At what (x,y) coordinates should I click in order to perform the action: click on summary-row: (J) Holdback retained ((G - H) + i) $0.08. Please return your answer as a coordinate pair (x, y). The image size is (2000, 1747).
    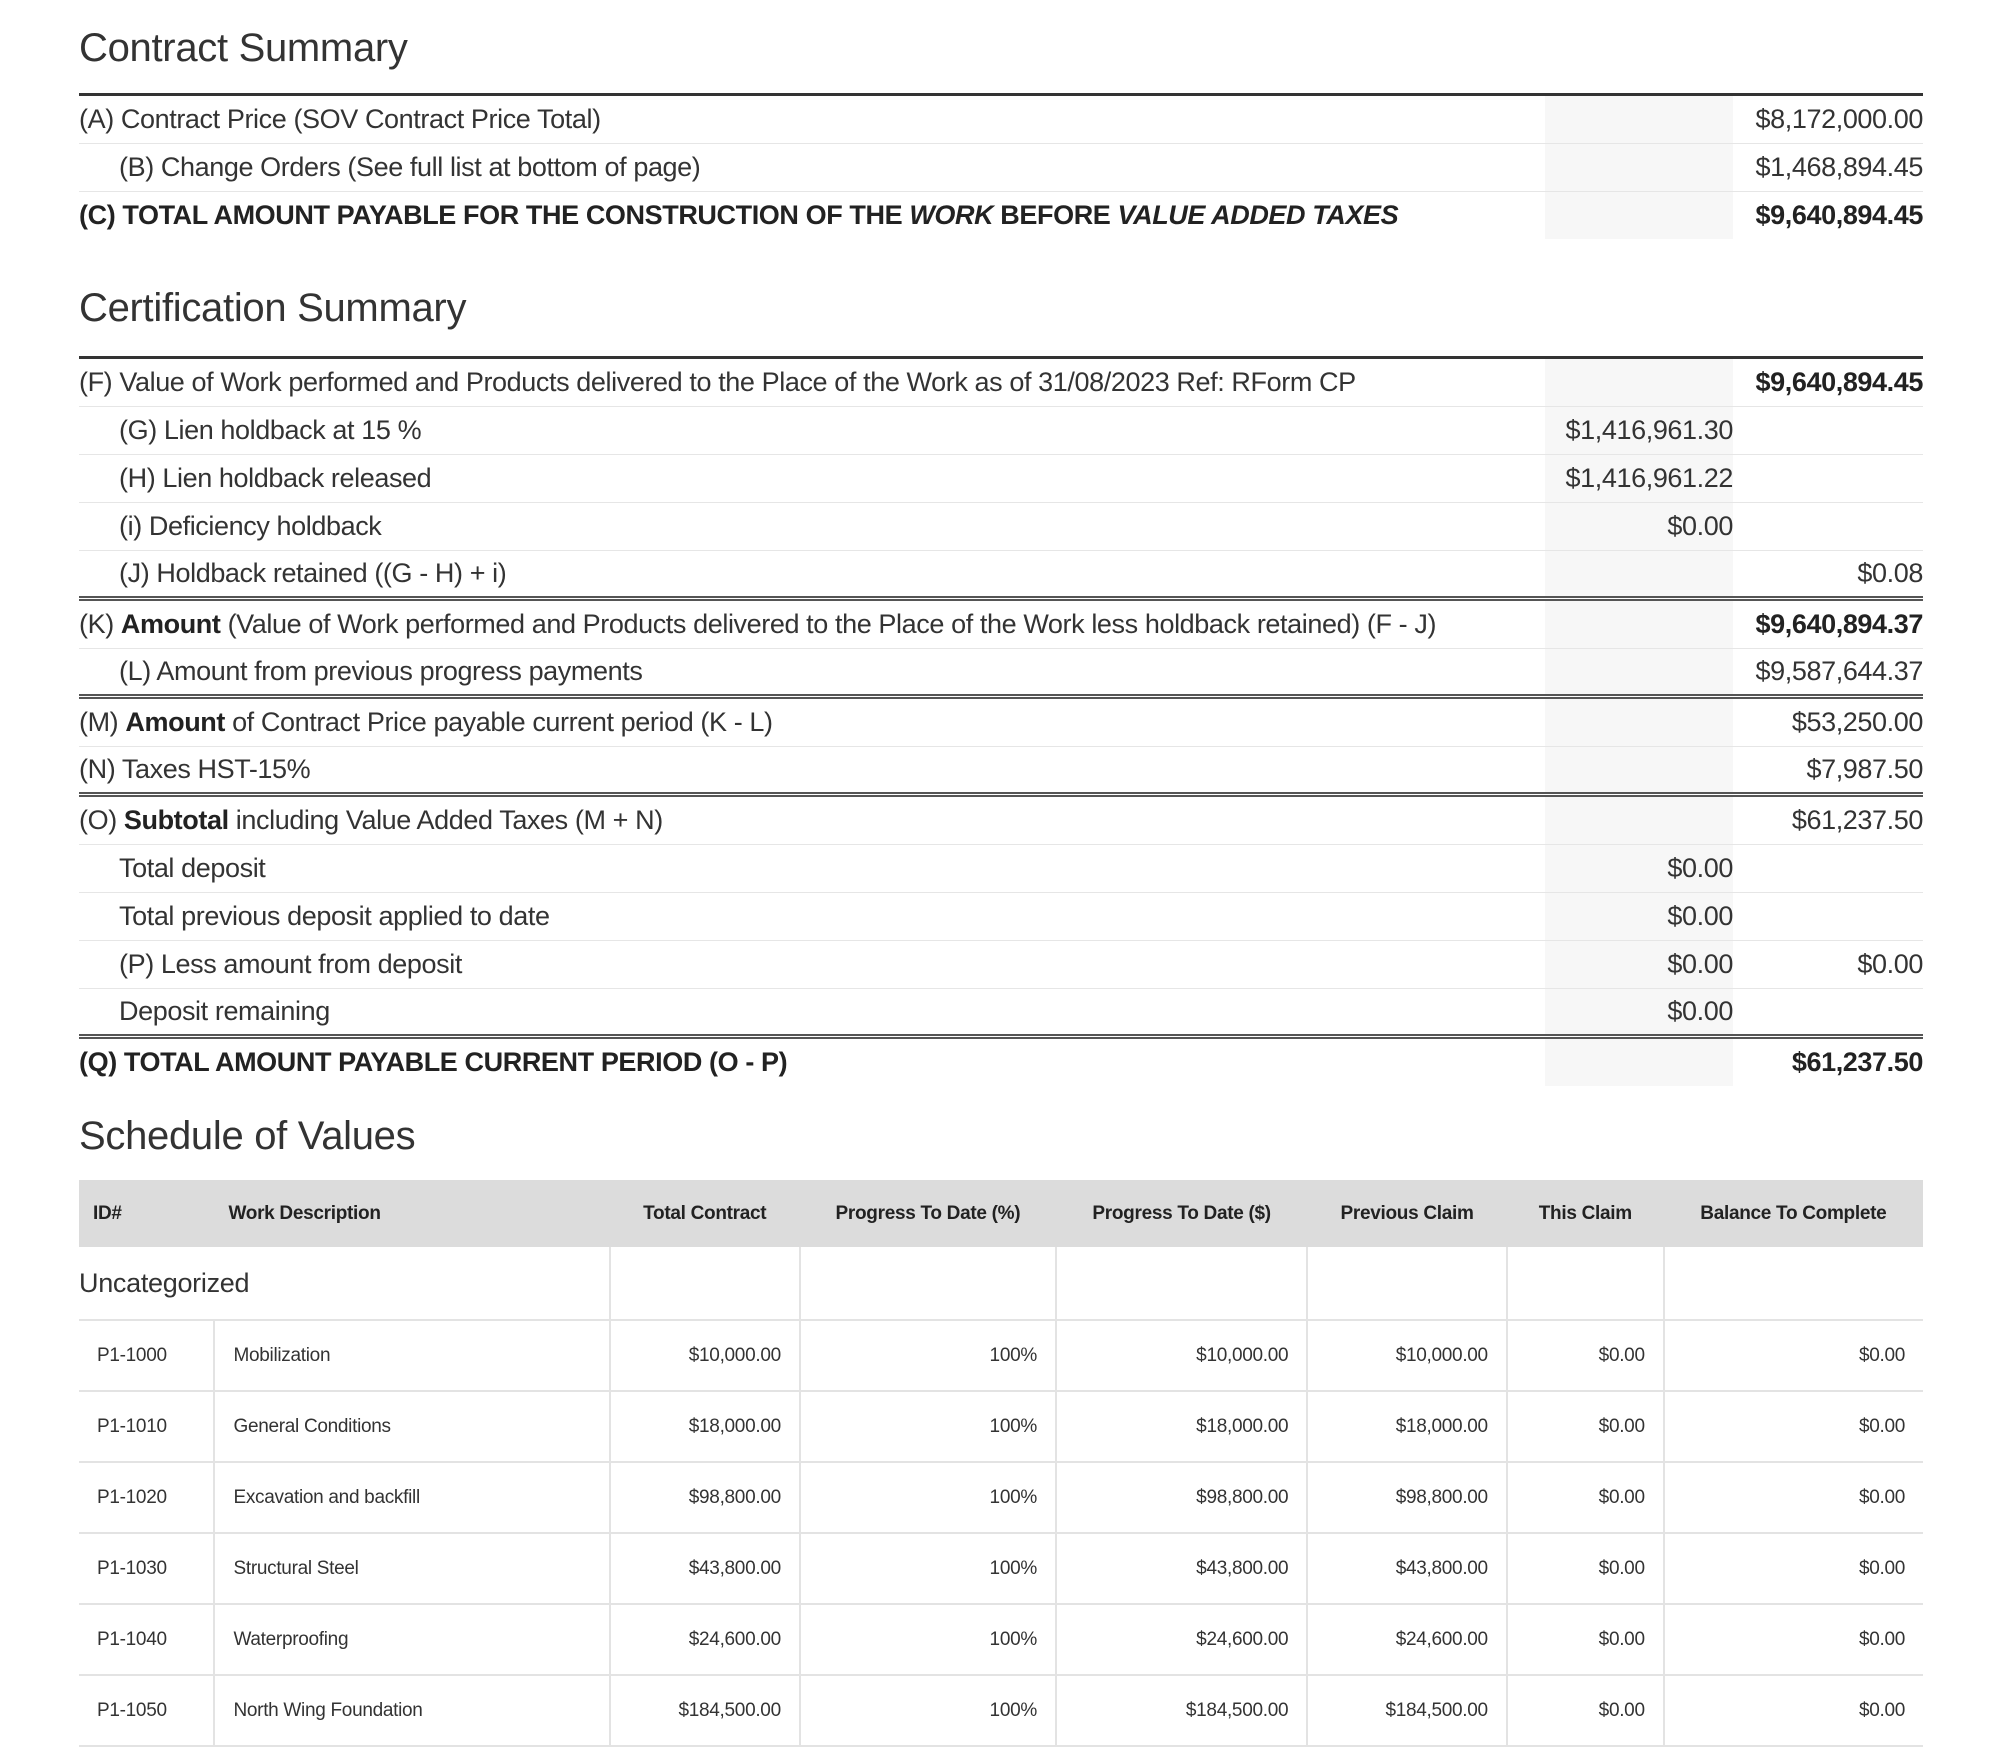
    Looking at the image, I should click on (1001, 576).